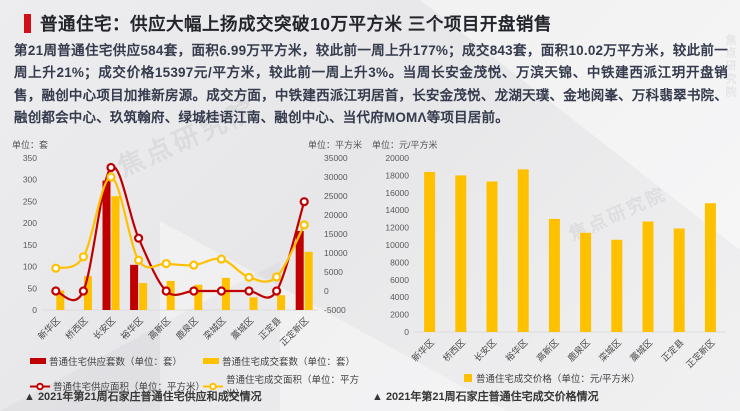 Image resolution: width=740 pixels, height=411 pixels. What do you see at coordinates (33, 288) in the screenshot?
I see `y-axis-tick: 50` at bounding box center [33, 288].